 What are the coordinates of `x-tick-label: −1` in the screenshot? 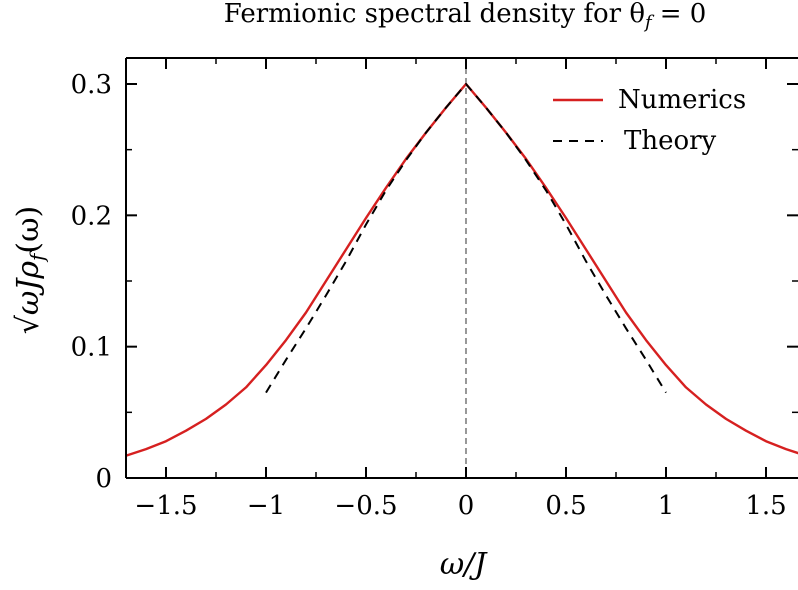 It's located at (266, 506).